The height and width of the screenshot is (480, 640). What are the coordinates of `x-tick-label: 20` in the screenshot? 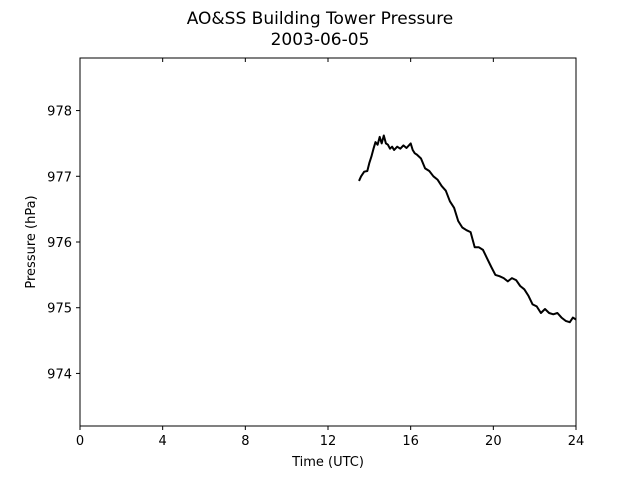 It's located at (493, 441).